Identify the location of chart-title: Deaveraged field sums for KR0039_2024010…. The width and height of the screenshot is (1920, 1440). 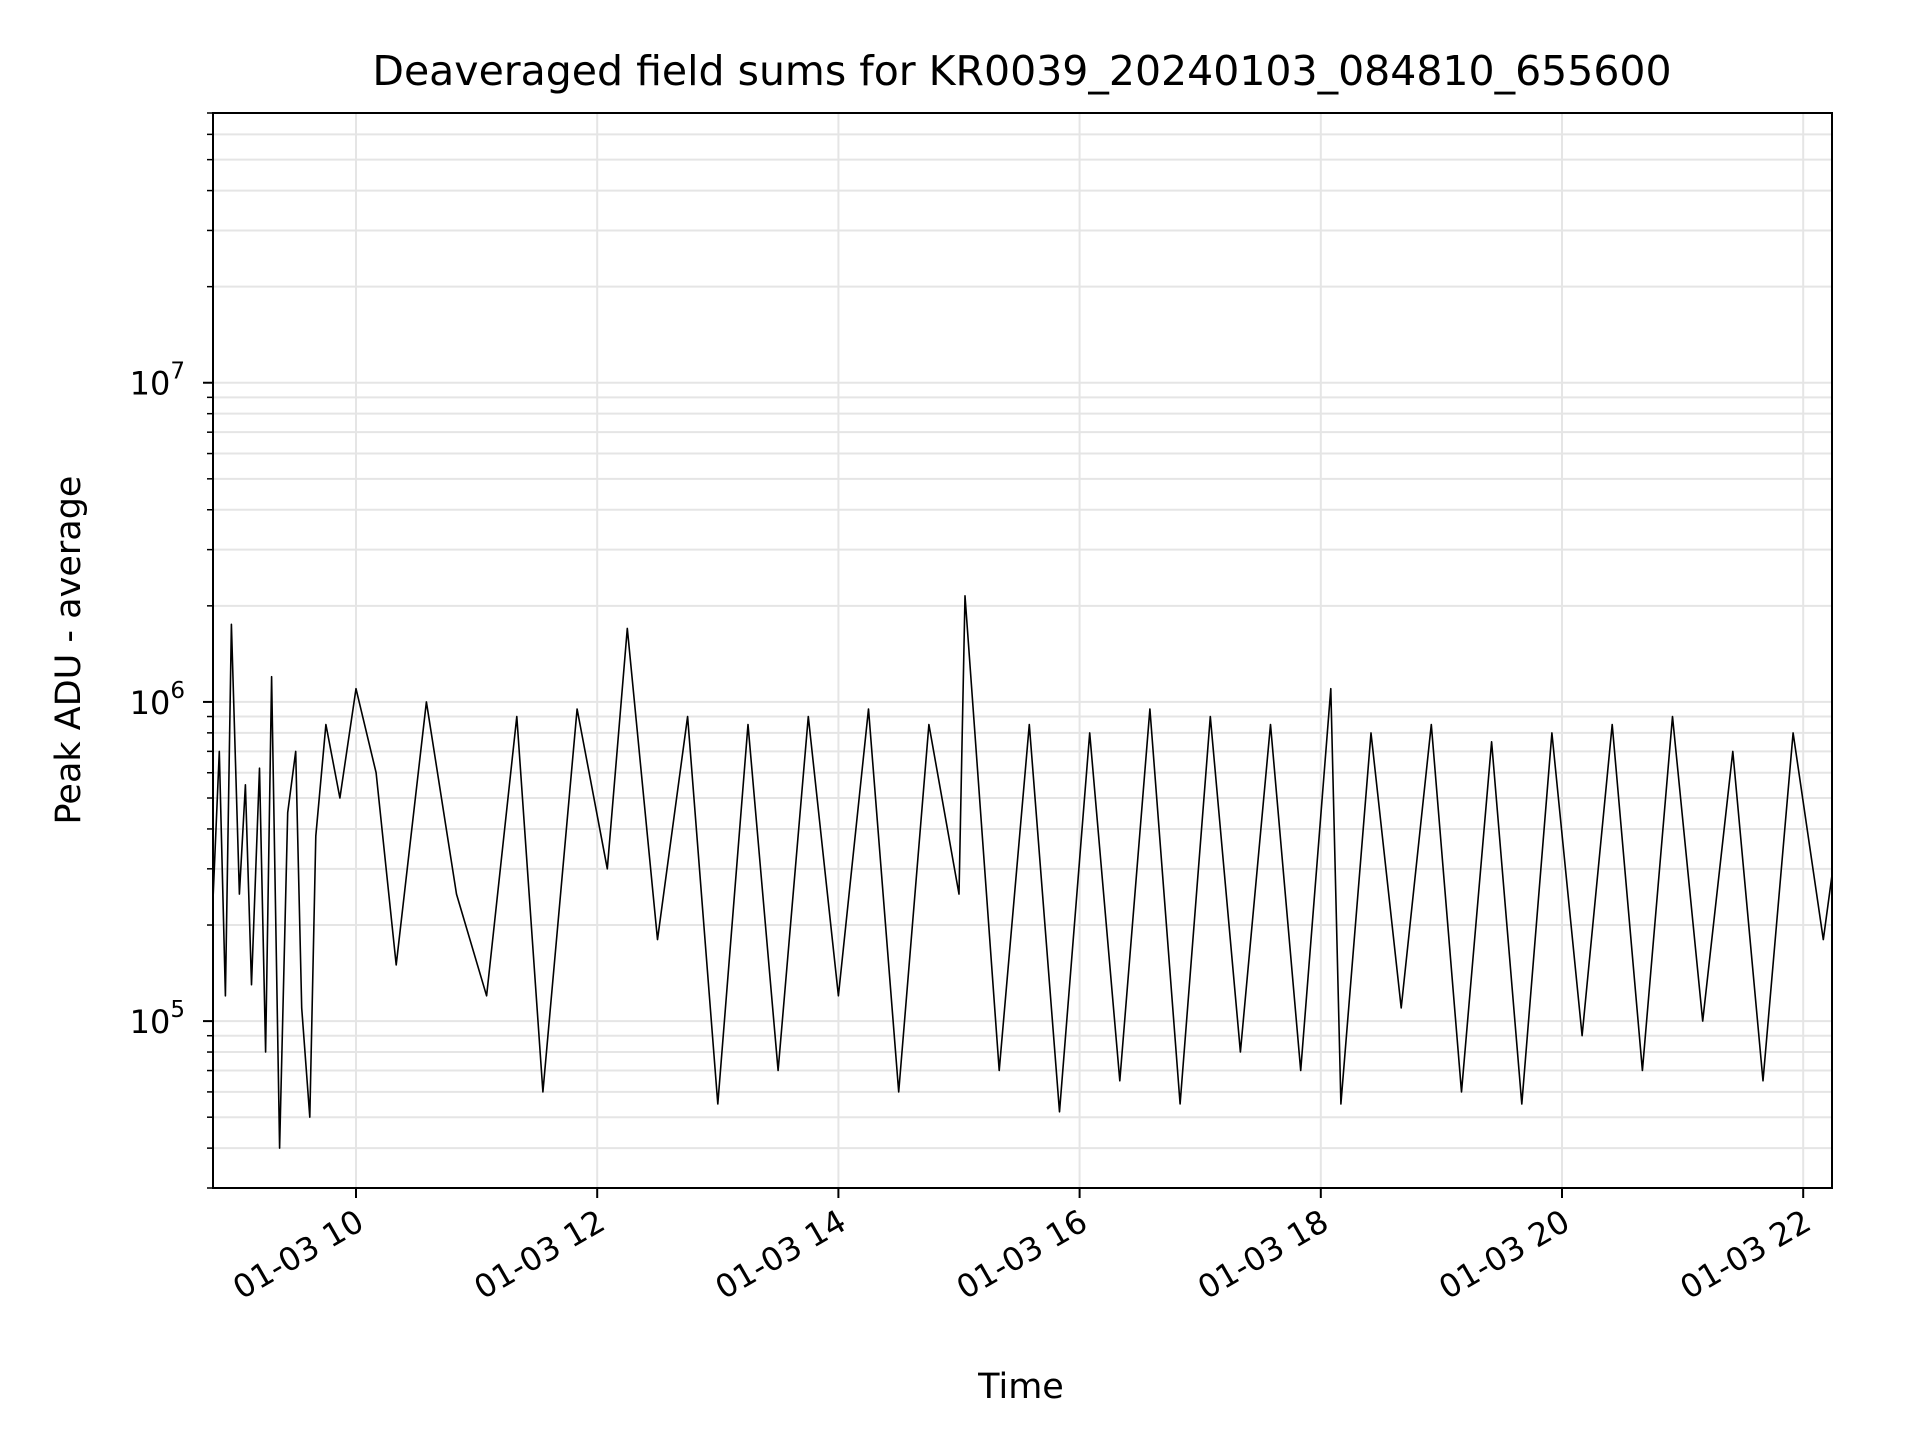
(1021, 71).